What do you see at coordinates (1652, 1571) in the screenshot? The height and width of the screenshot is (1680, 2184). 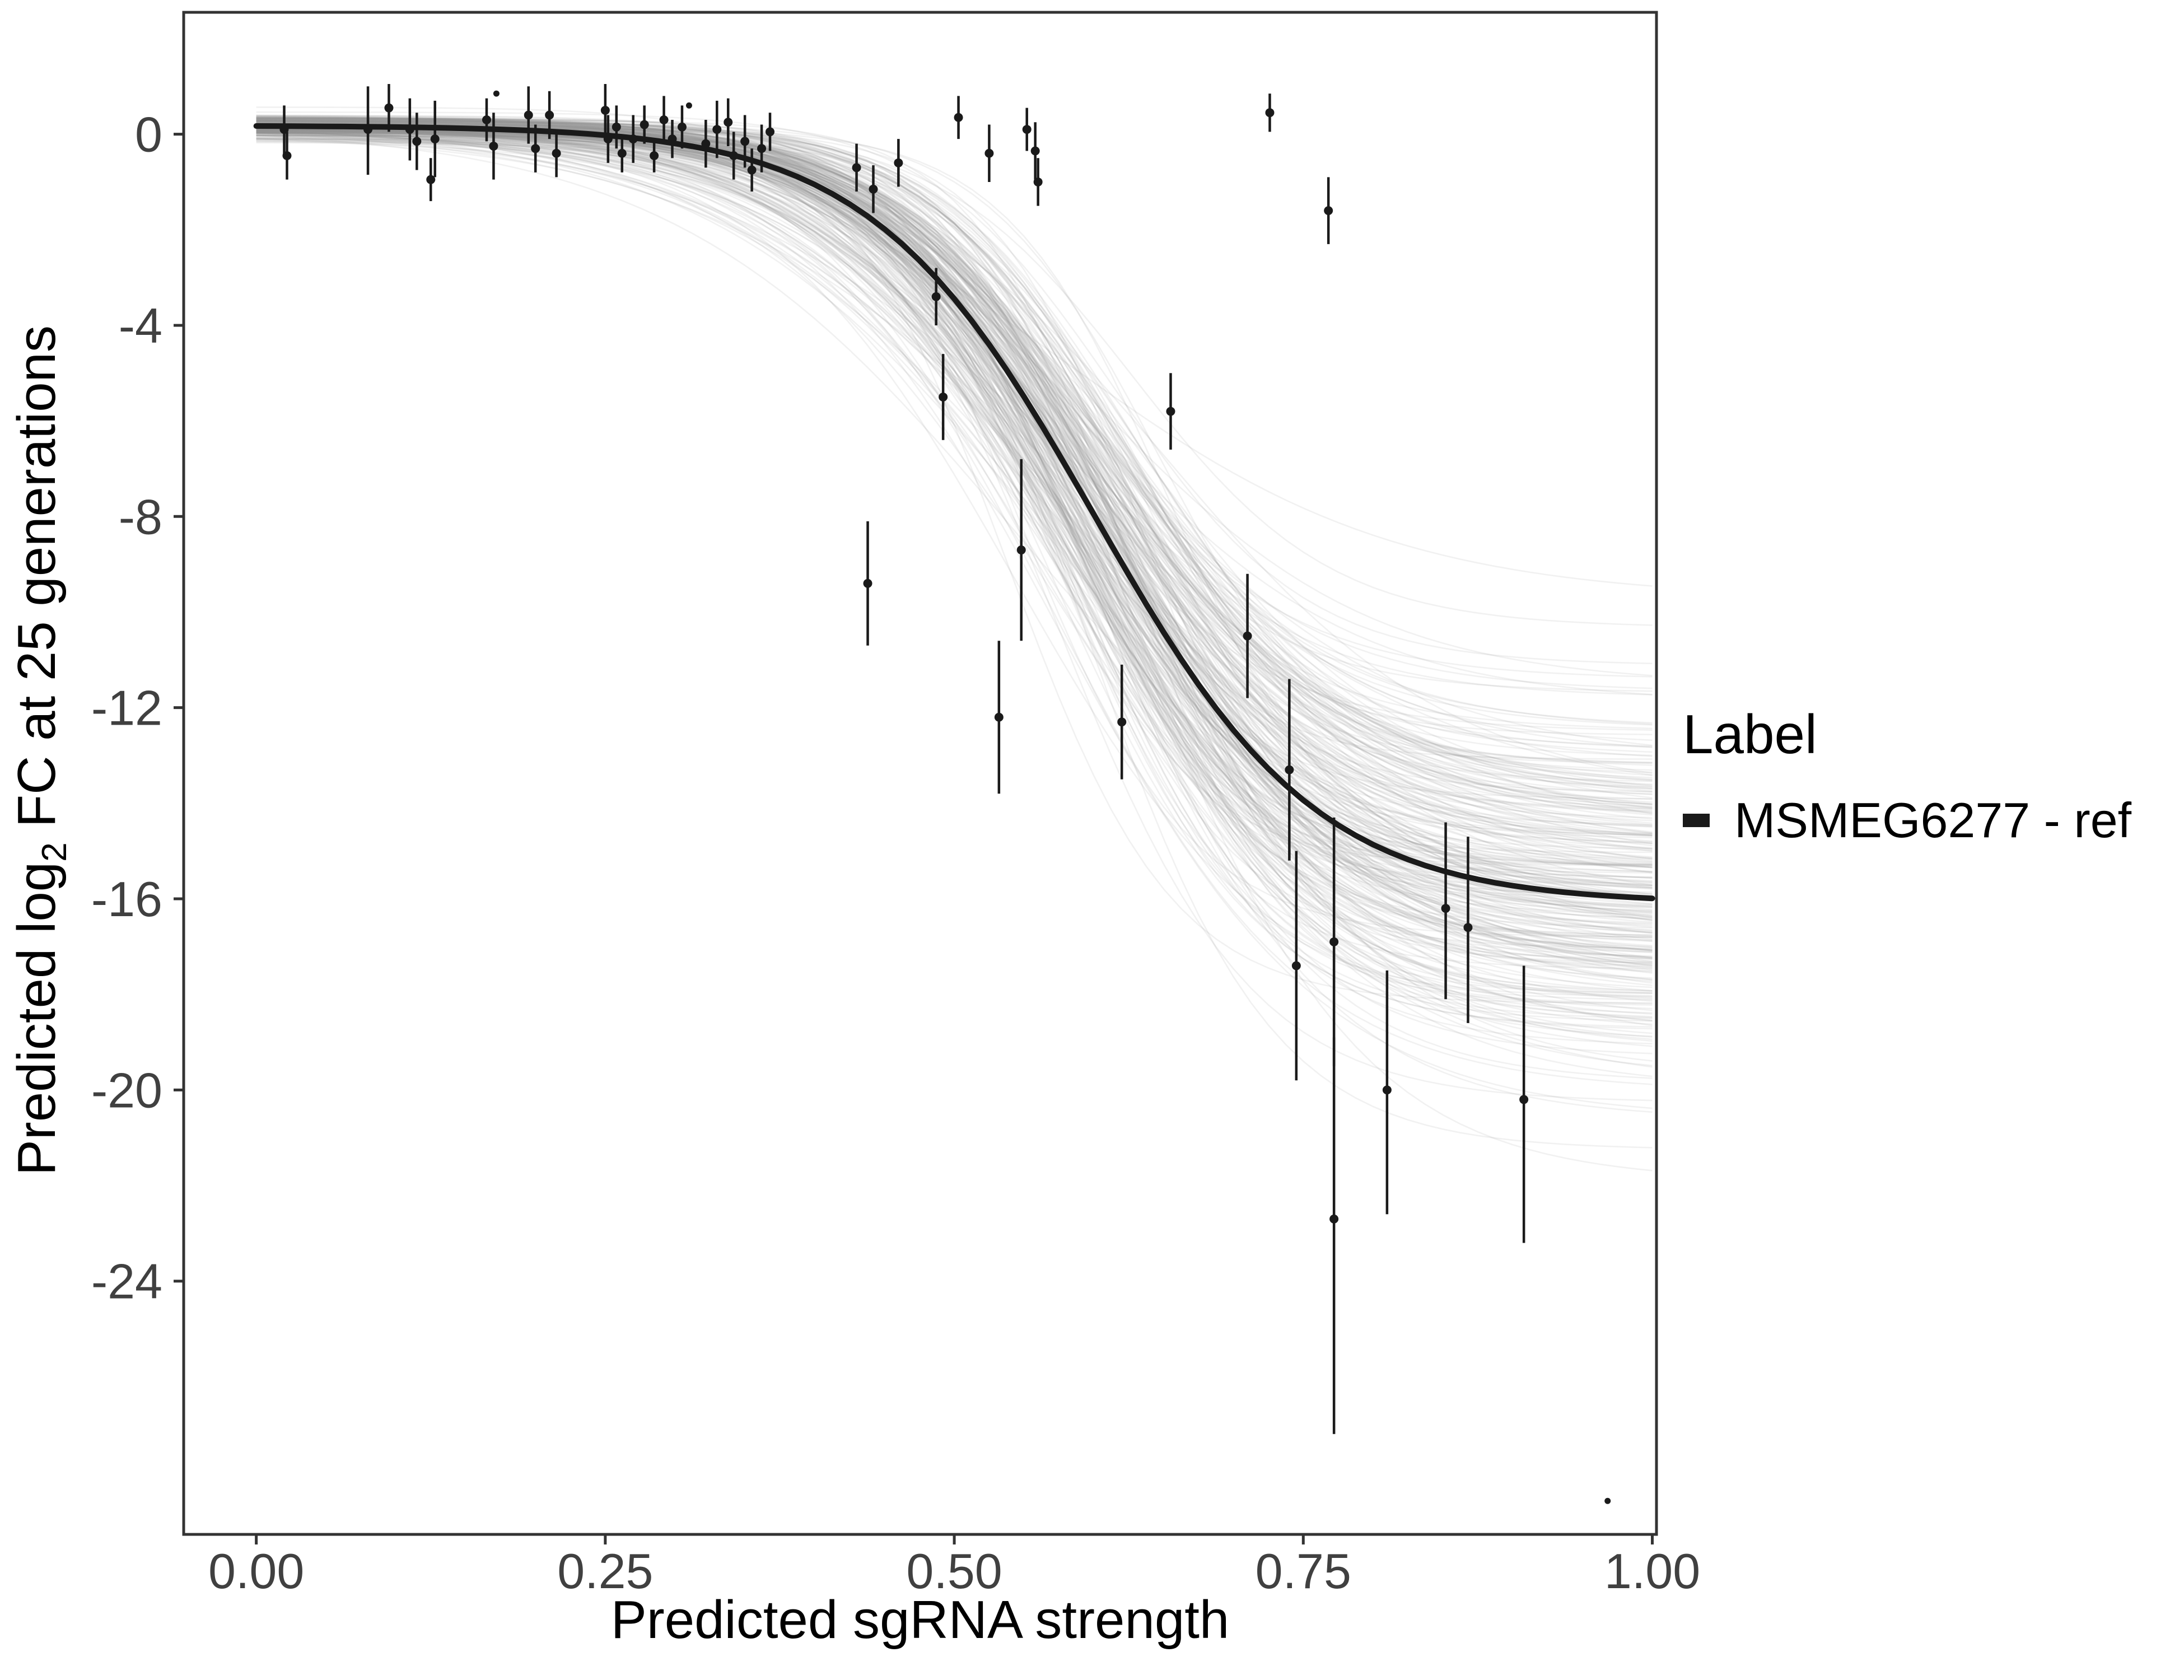 I see `x-tick-label: 1.00` at bounding box center [1652, 1571].